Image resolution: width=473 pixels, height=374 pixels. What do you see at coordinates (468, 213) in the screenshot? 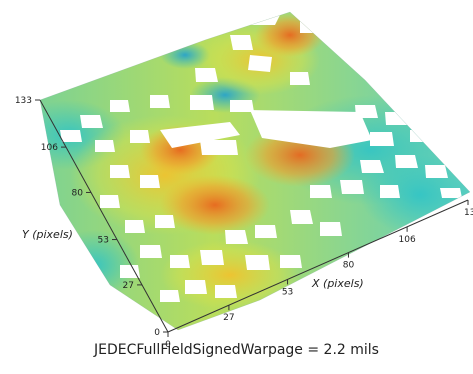
I see `x-tick-label: 13` at bounding box center [468, 213].